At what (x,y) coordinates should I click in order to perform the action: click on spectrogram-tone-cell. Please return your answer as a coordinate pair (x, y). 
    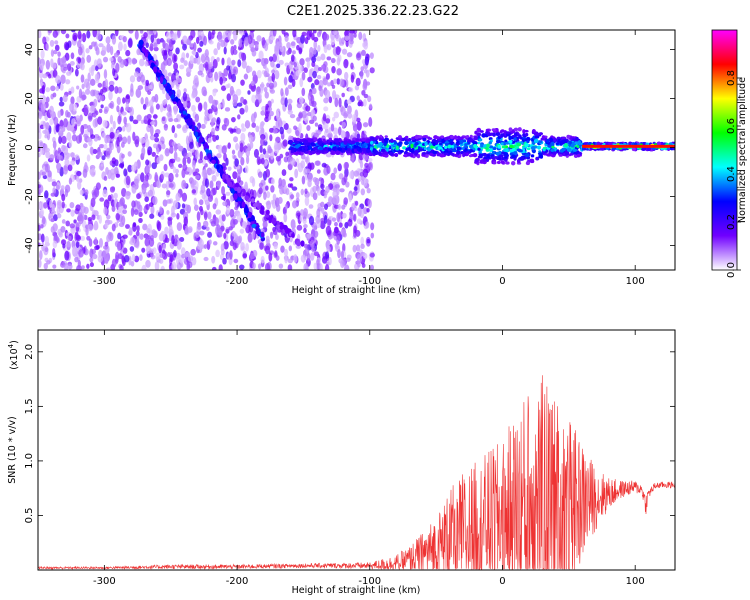
    Looking at the image, I should click on (281, 227).